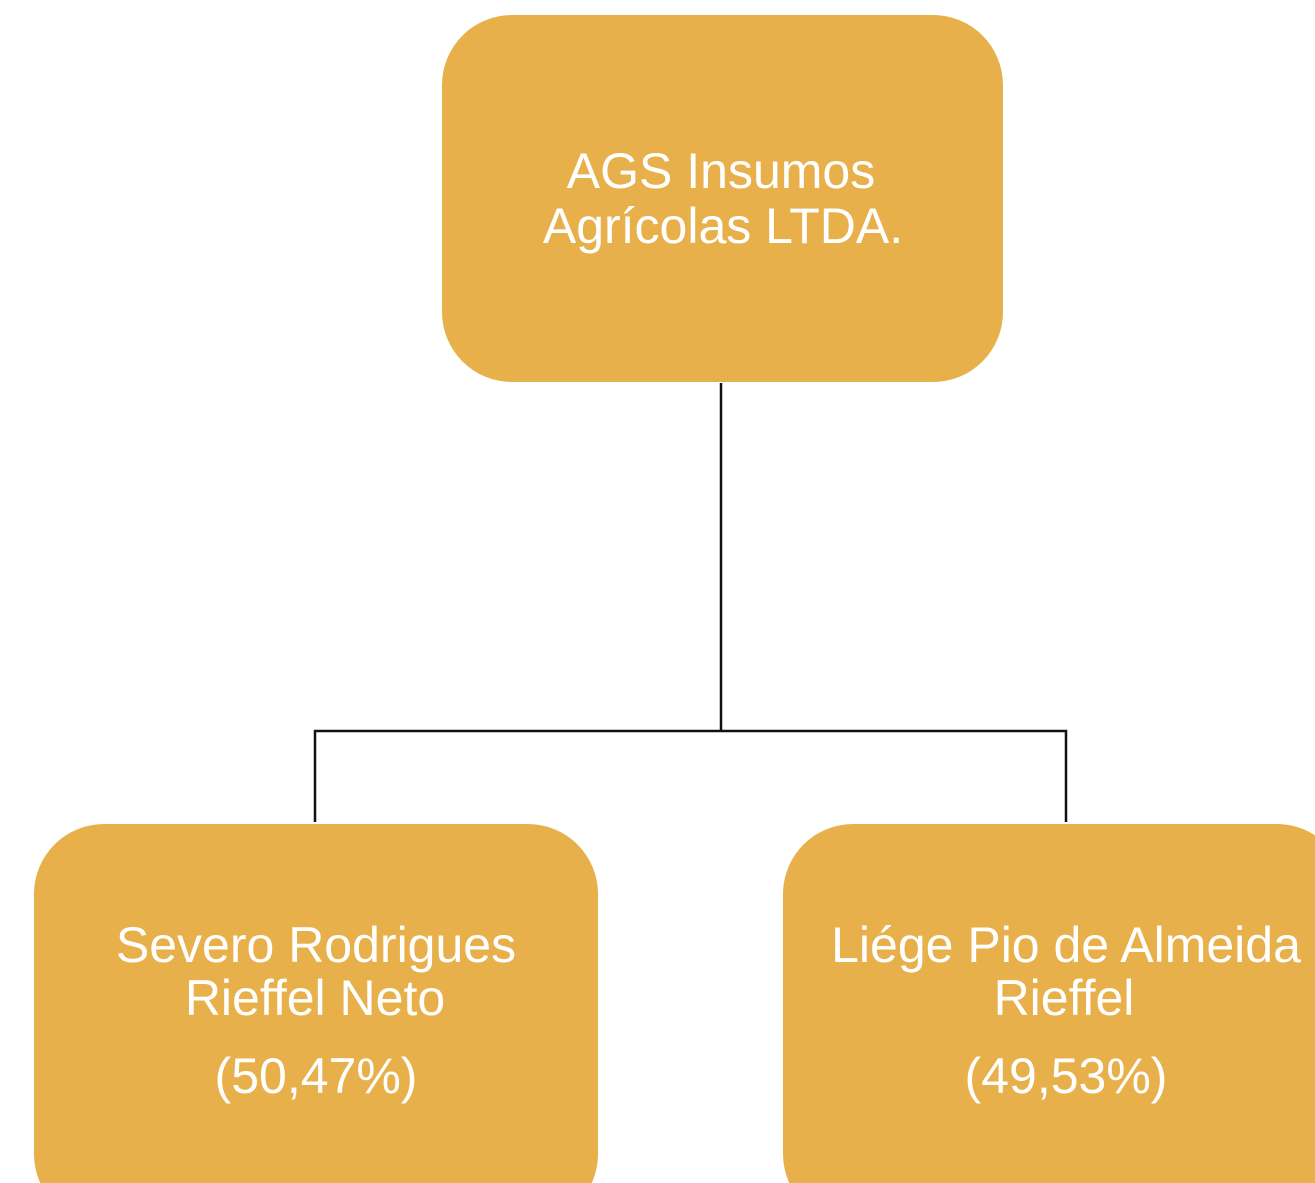 The width and height of the screenshot is (1315, 1183). What do you see at coordinates (1066, 1076) in the screenshot?
I see `node-share: (49,53%)` at bounding box center [1066, 1076].